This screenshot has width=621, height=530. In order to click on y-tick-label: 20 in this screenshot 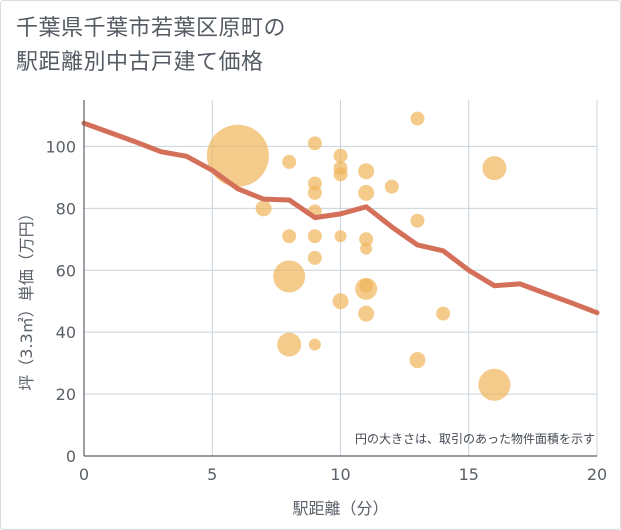, I will do `click(66, 394)`.